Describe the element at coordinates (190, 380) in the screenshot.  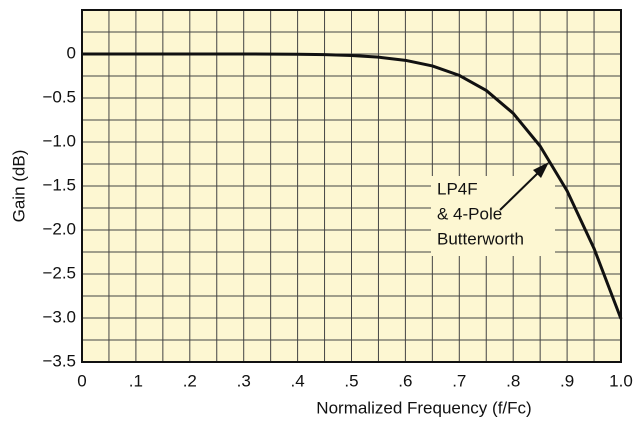
I see `x-tick-label: .2` at that location.